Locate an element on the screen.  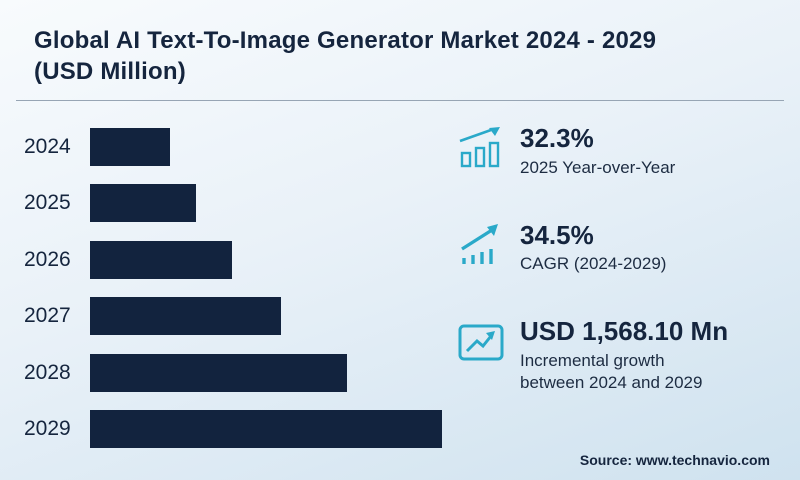
stat-label: Incremental growth between 2024 and 2029 is located at coordinates (611, 371).